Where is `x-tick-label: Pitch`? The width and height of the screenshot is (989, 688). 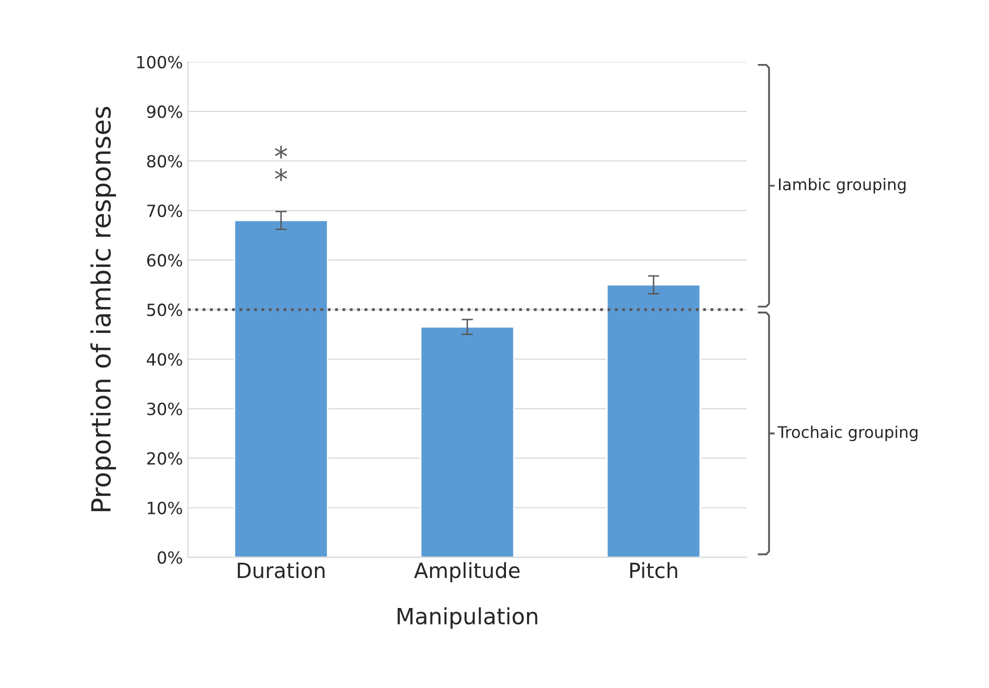
x-tick-label: Pitch is located at coordinates (654, 570).